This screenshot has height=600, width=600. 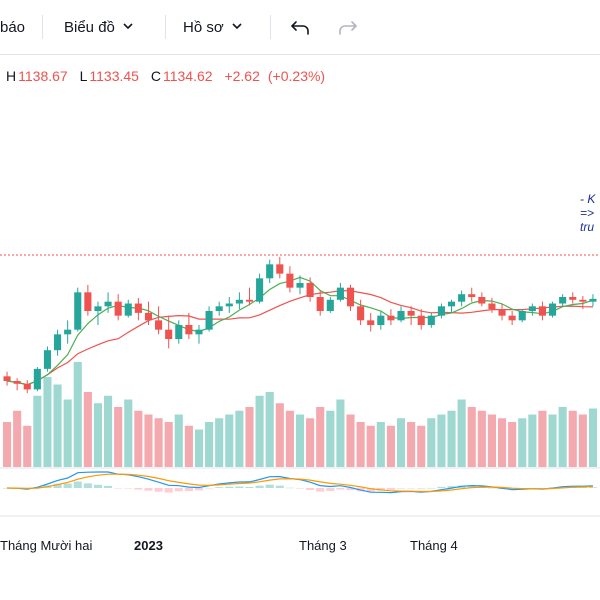 I want to click on change-value: +2.62, so click(x=242, y=76).